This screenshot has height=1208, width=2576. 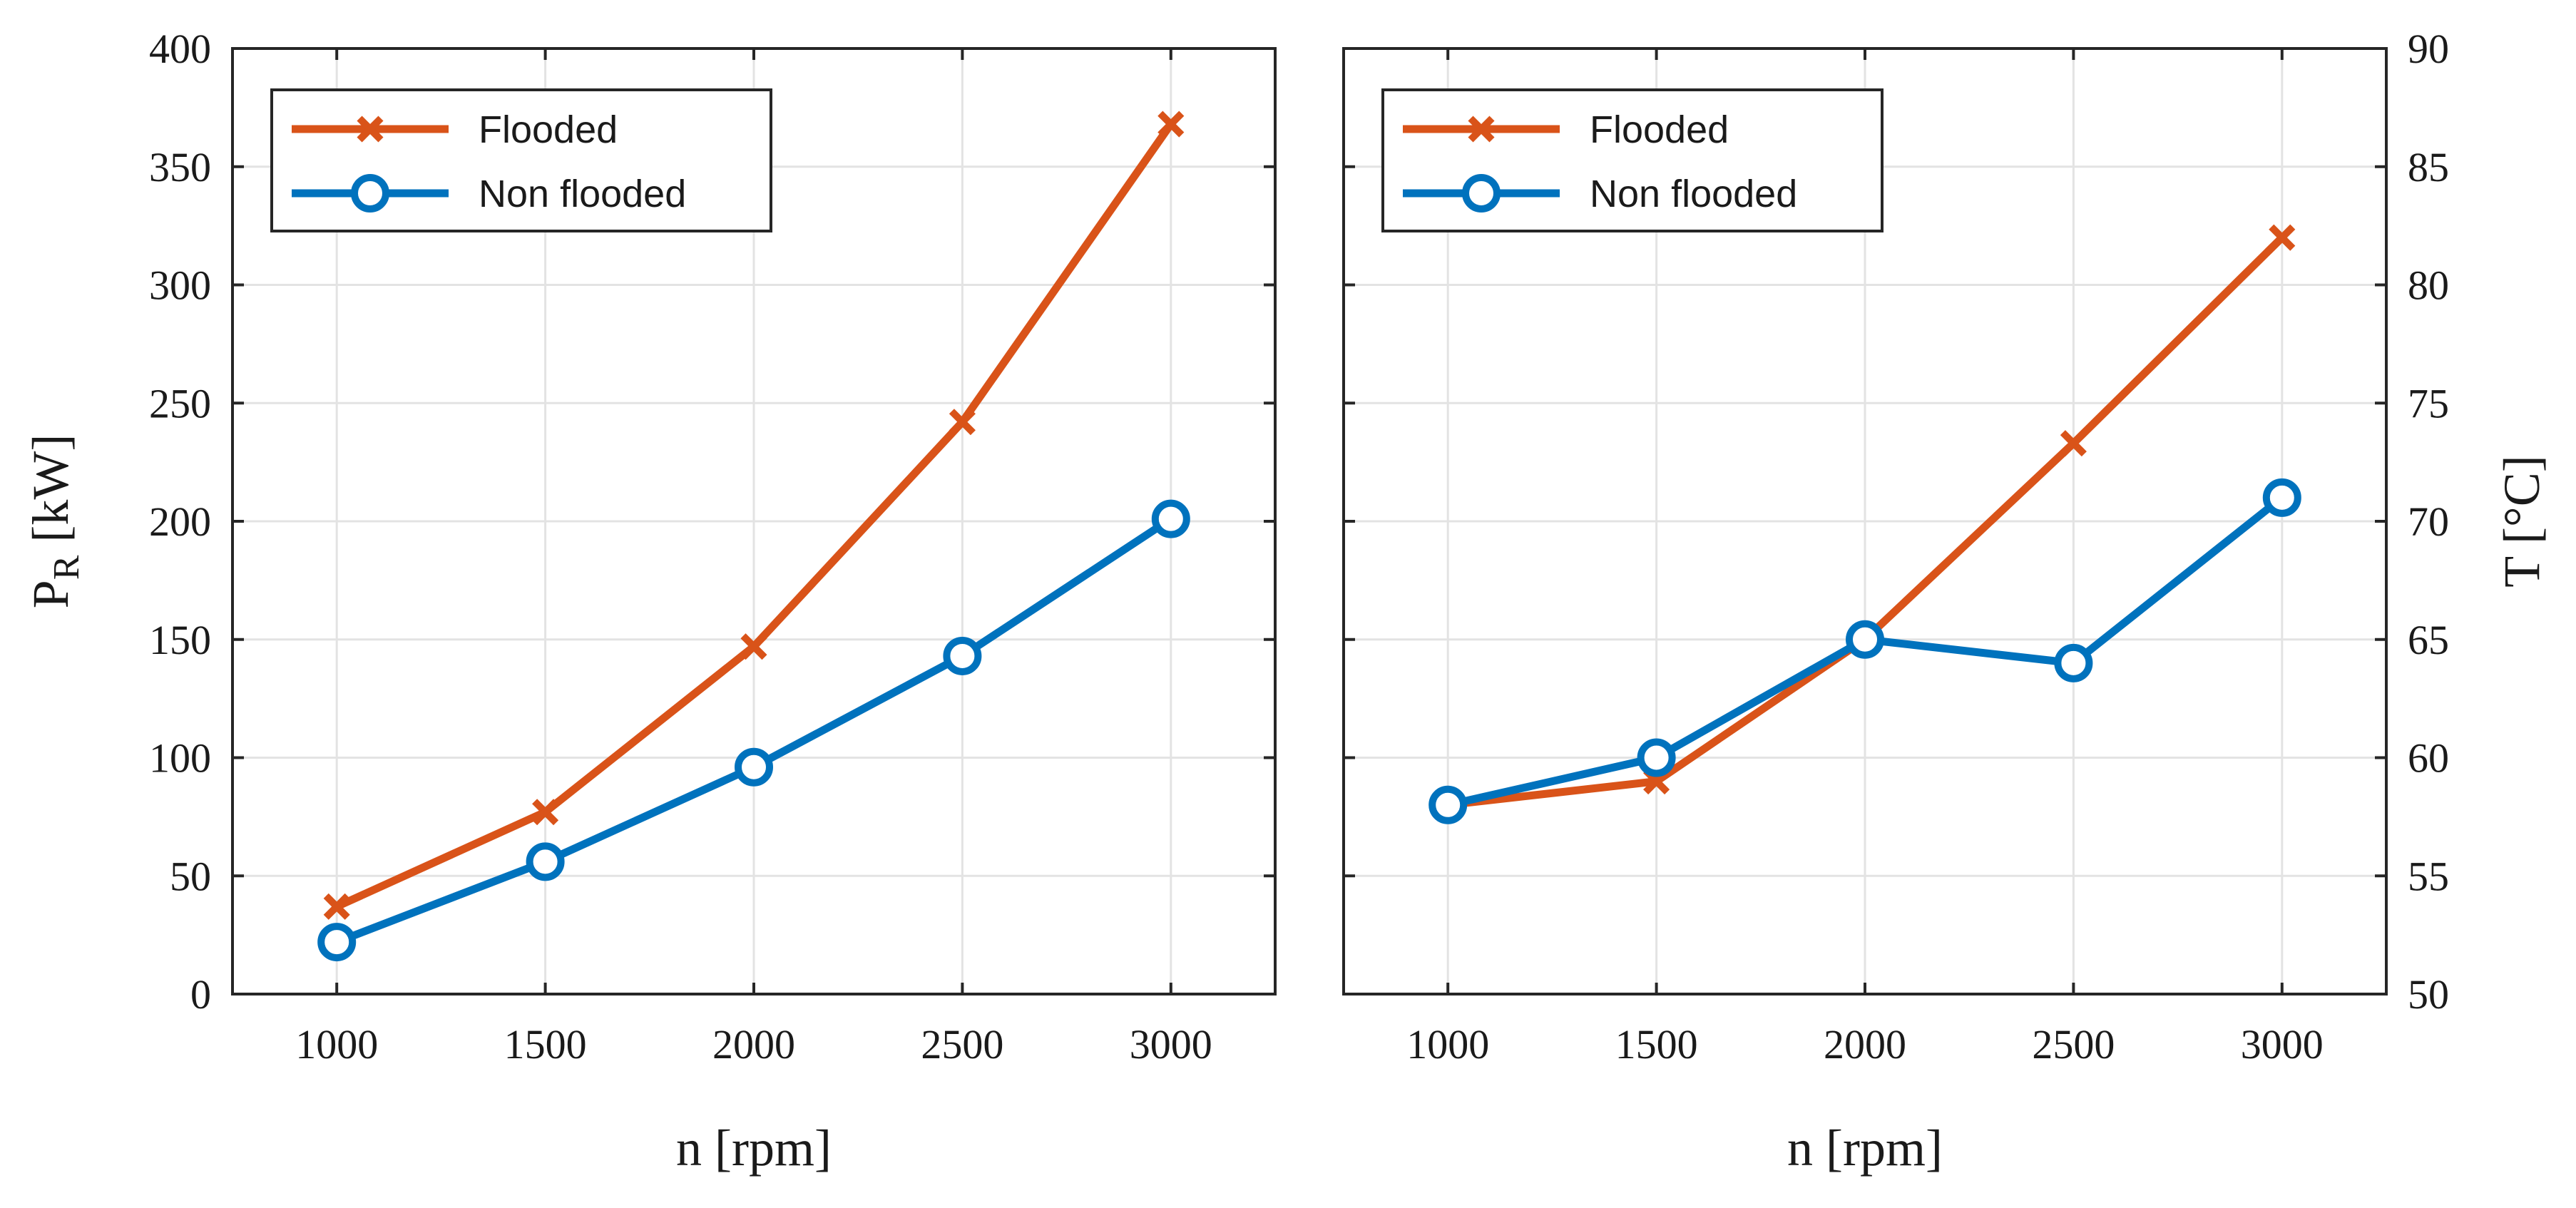 What do you see at coordinates (2282, 1044) in the screenshot?
I see `right-x-tick-label: 3000` at bounding box center [2282, 1044].